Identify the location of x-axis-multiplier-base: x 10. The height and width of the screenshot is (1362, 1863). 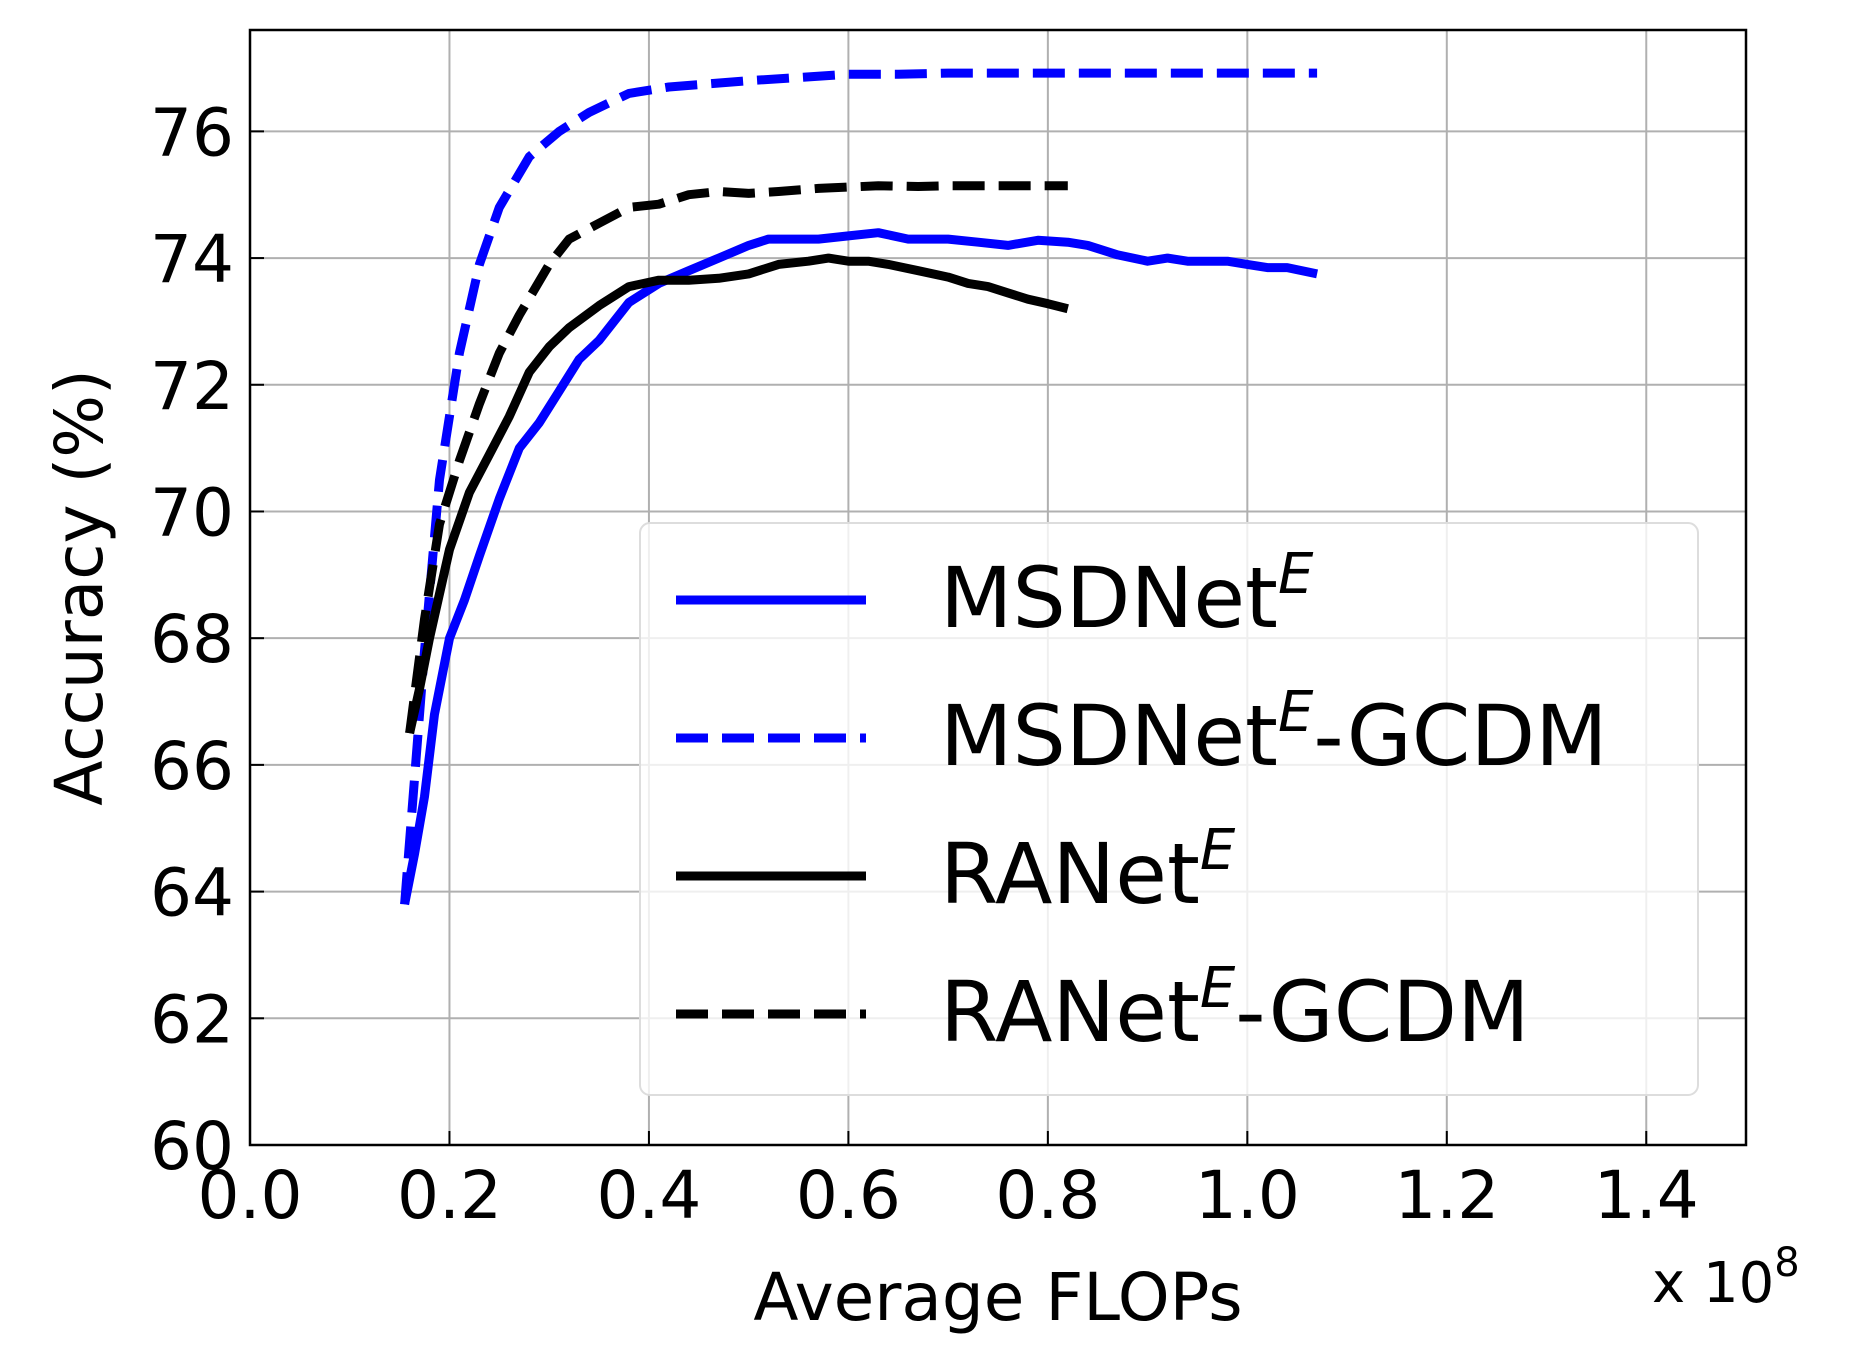
(1713, 1283).